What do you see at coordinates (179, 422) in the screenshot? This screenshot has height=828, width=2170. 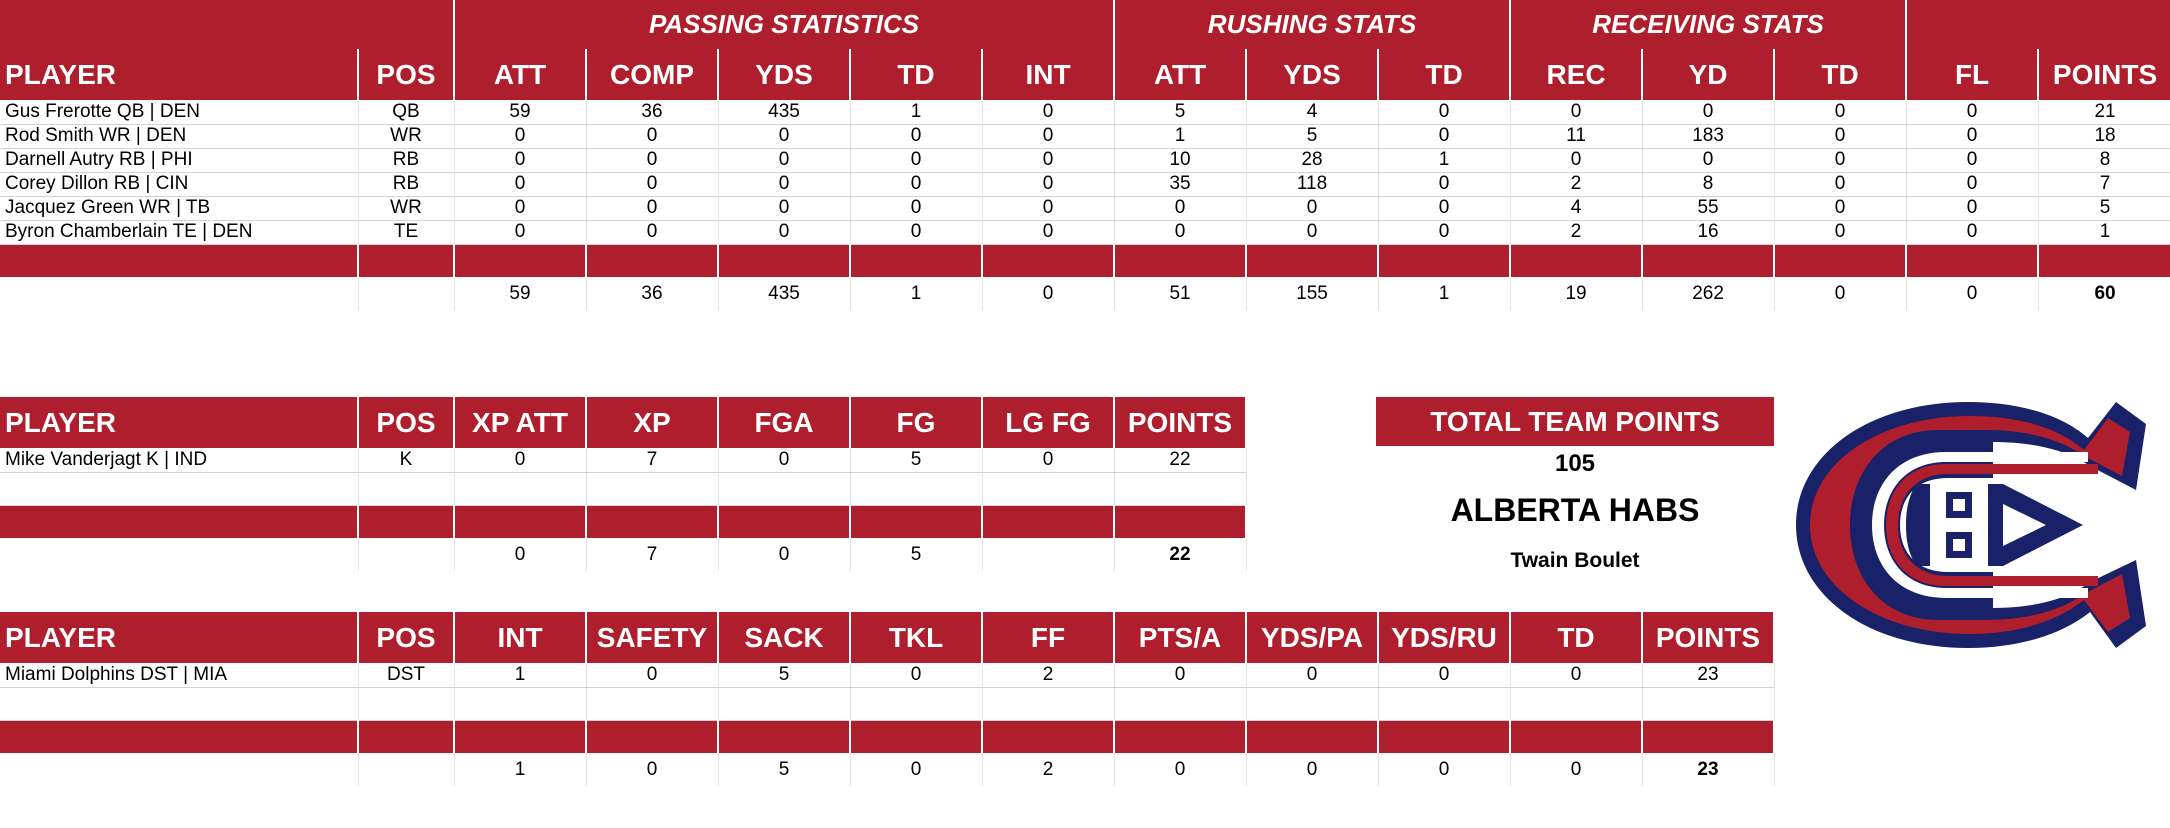 I see `col-header-player: PLAYER` at bounding box center [179, 422].